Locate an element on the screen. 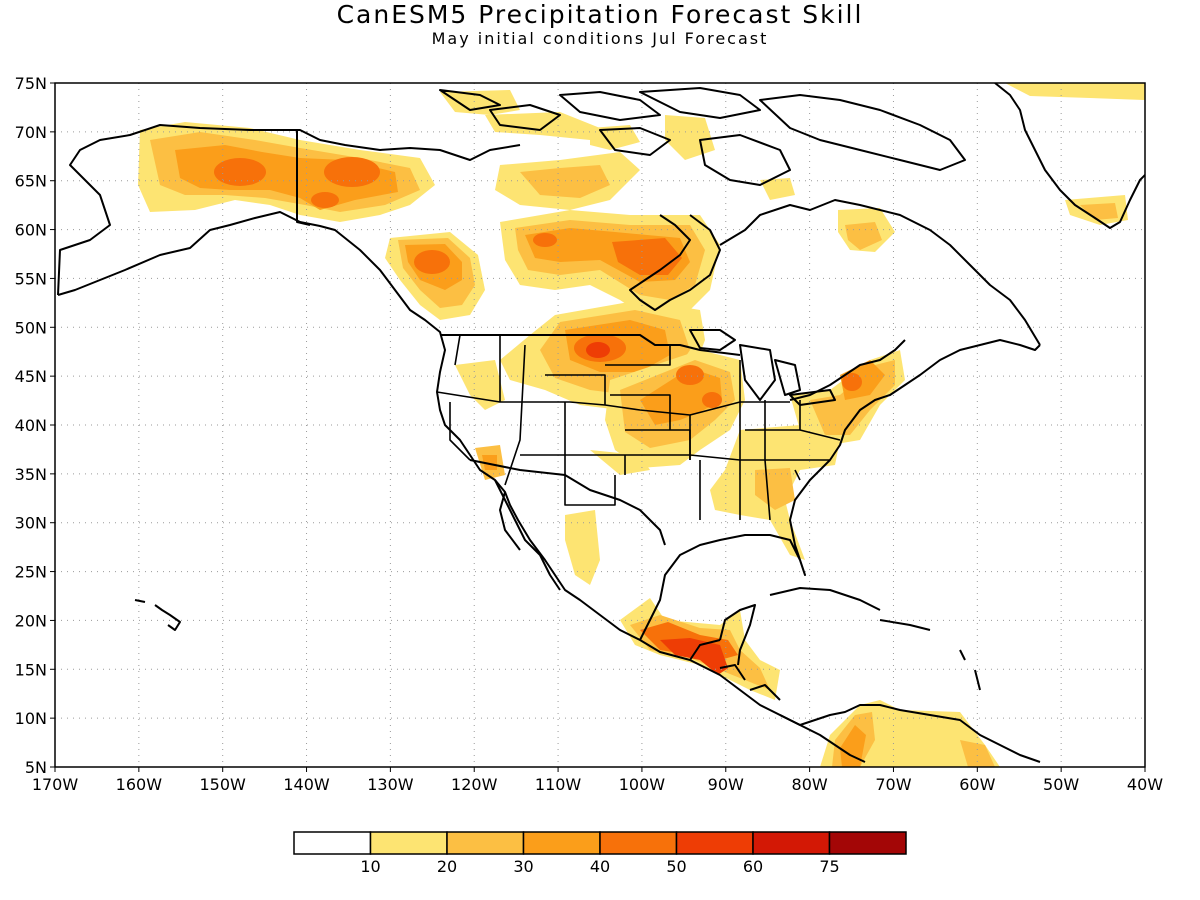 The height and width of the screenshot is (900, 1200). lon-tick-label: 110W is located at coordinates (558, 784).